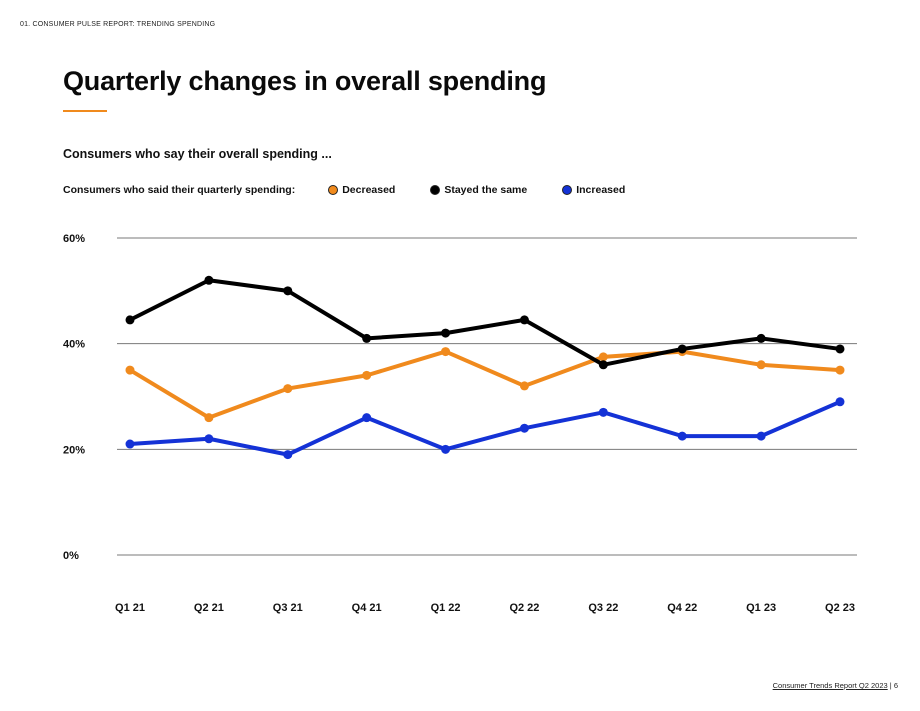  Describe the element at coordinates (71, 556) in the screenshot. I see `y-tick-label: 0%` at that location.